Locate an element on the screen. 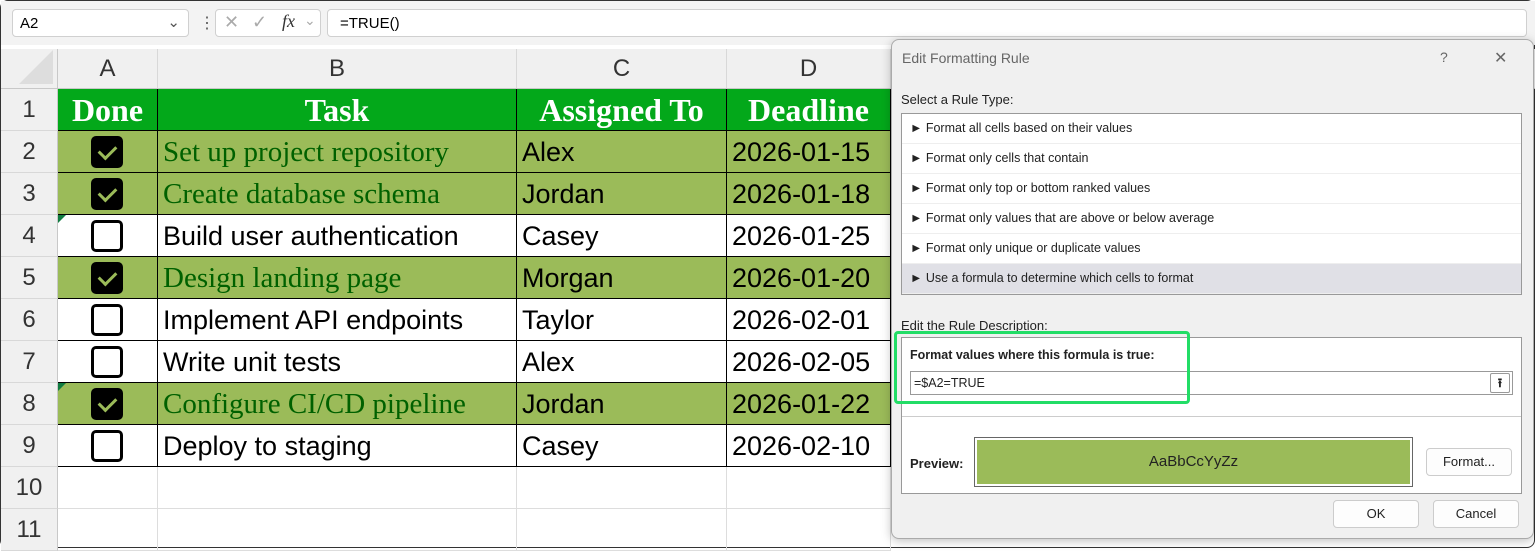 Image resolution: width=1535 pixels, height=551 pixels. task-cell: Deploy to staging is located at coordinates (337, 446).